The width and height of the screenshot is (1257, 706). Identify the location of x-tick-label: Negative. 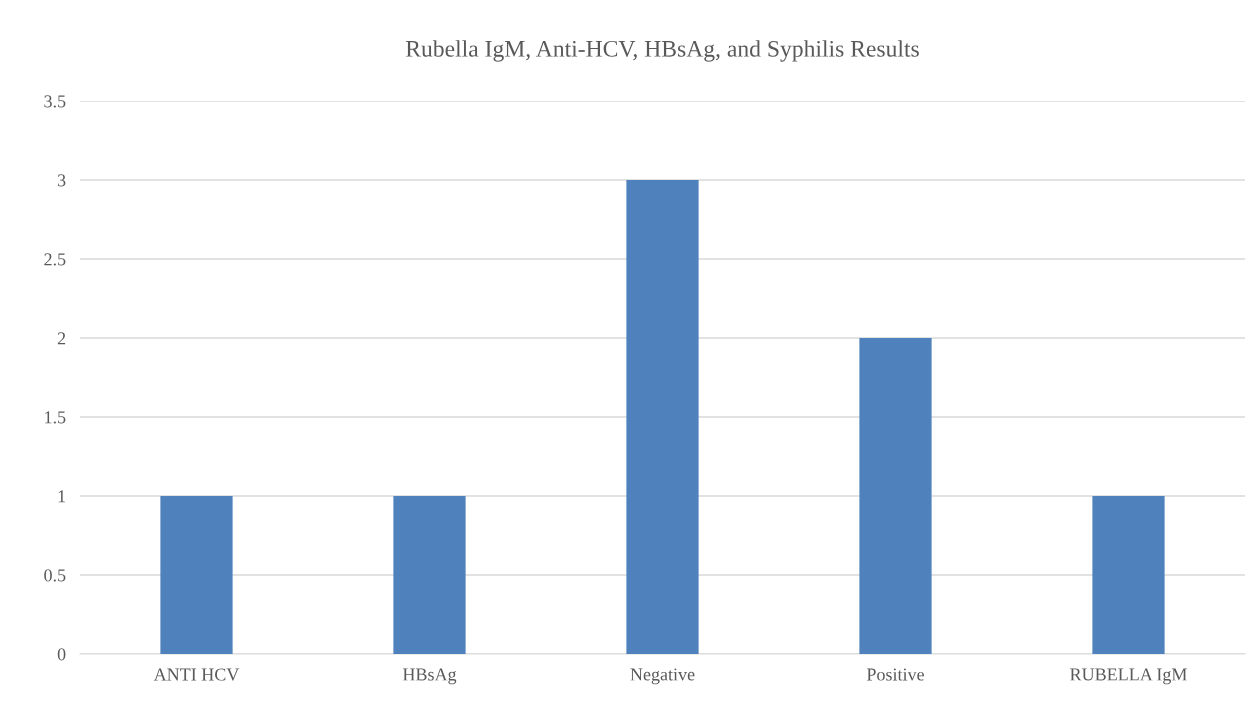
(662, 676).